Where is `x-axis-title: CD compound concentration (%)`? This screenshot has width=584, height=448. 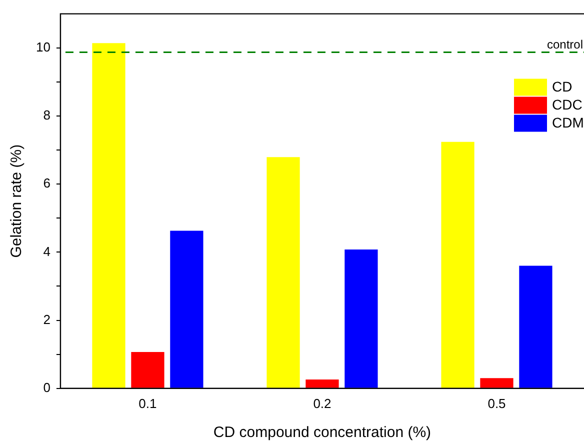
x-axis-title: CD compound concentration (%) is located at coordinates (322, 433).